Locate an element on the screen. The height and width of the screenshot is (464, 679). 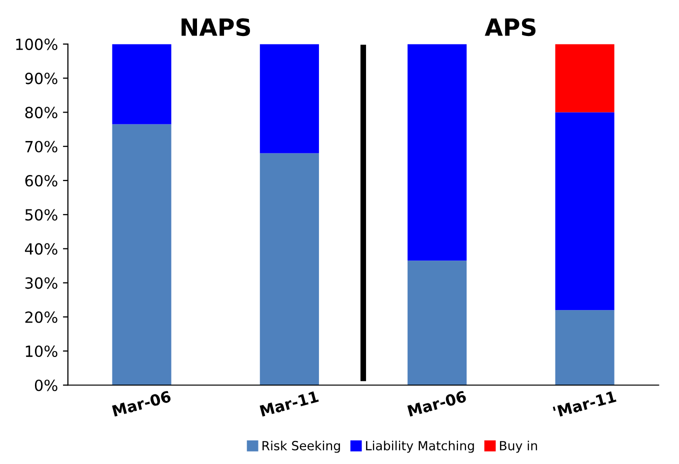
y-tick-label: 70% is located at coordinates (41, 146).